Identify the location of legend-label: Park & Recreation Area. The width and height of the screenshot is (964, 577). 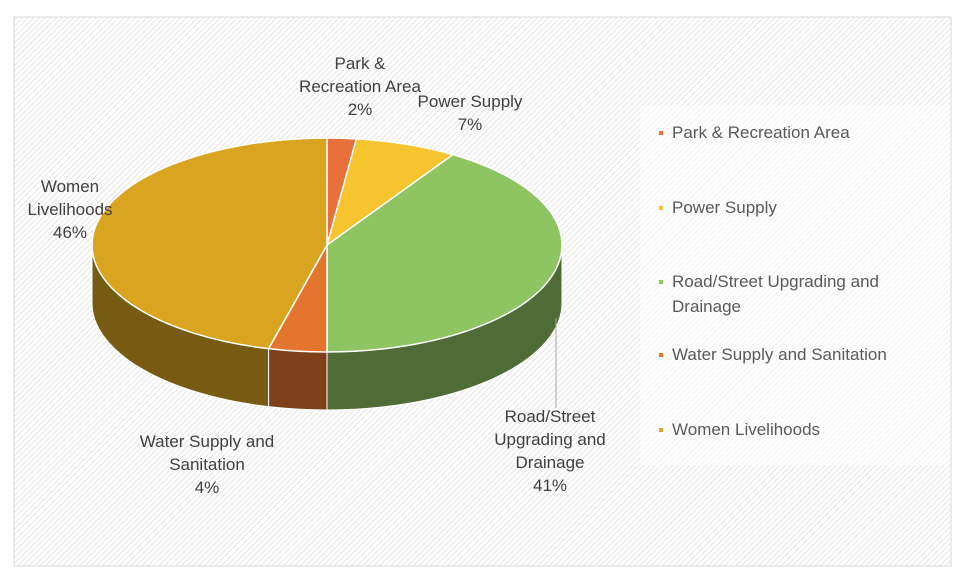
(761, 132).